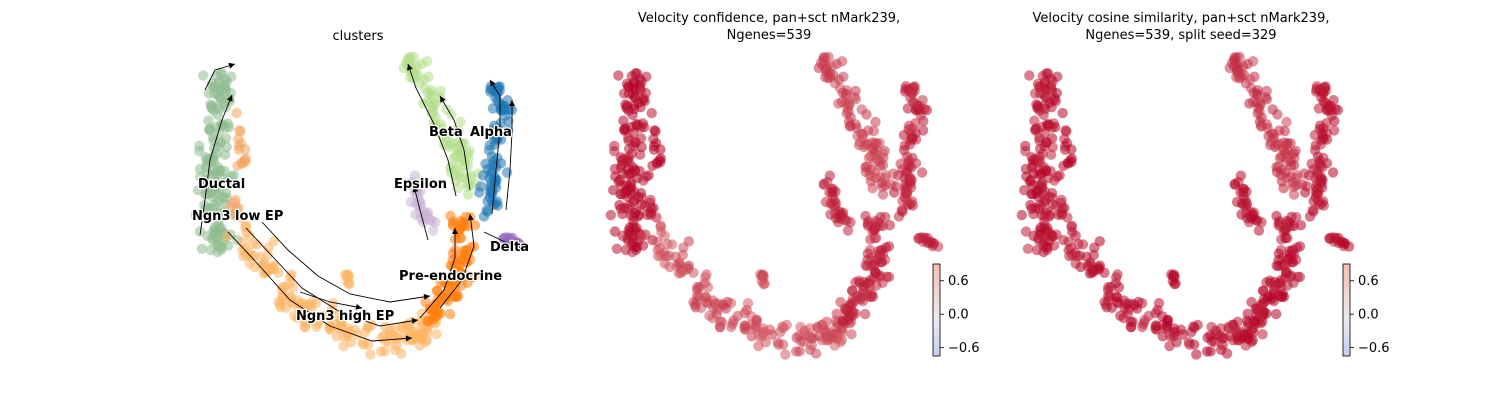 This screenshot has height=400, width=1500. What do you see at coordinates (420, 184) in the screenshot?
I see `cluster-label: Epsilon` at bounding box center [420, 184].